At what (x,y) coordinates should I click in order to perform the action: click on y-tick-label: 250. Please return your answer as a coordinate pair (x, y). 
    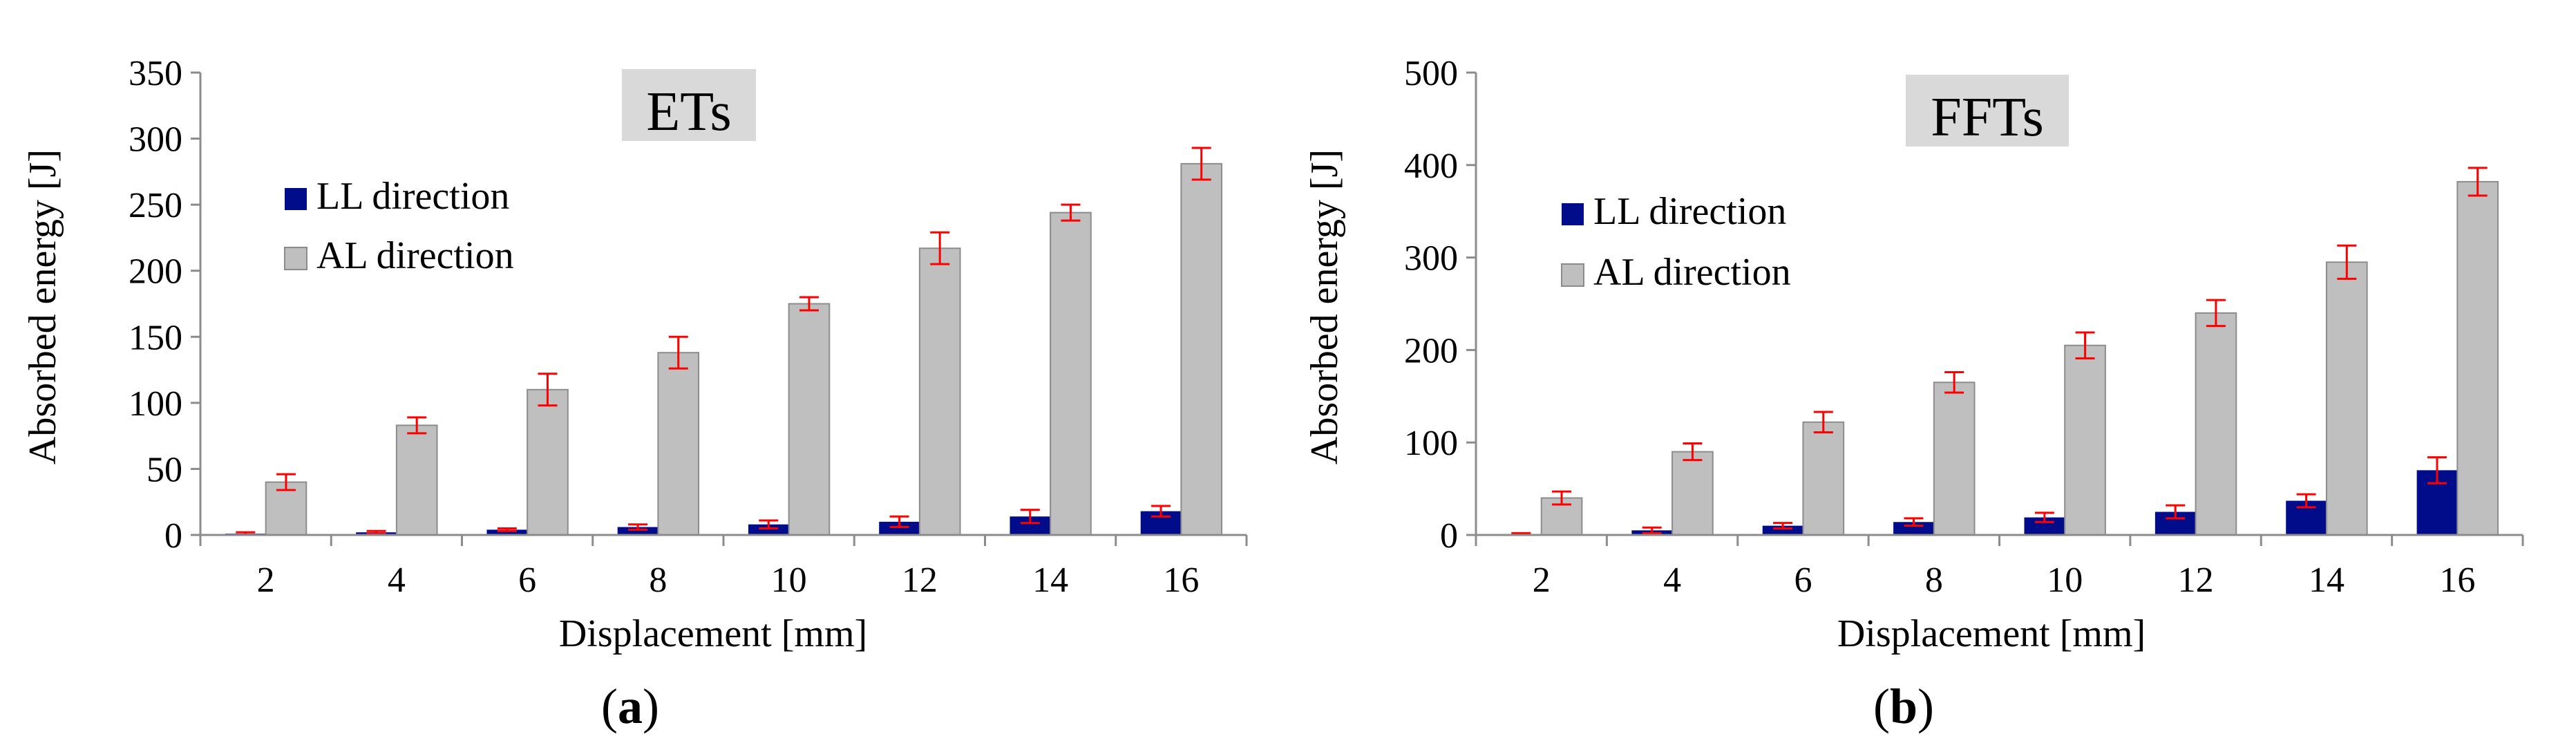
    Looking at the image, I should click on (155, 205).